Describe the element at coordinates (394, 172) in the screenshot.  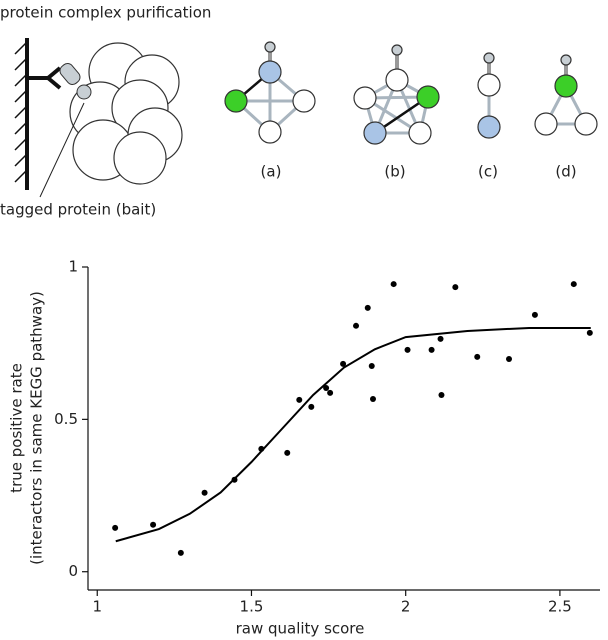
I see `panel-label: (b)` at that location.